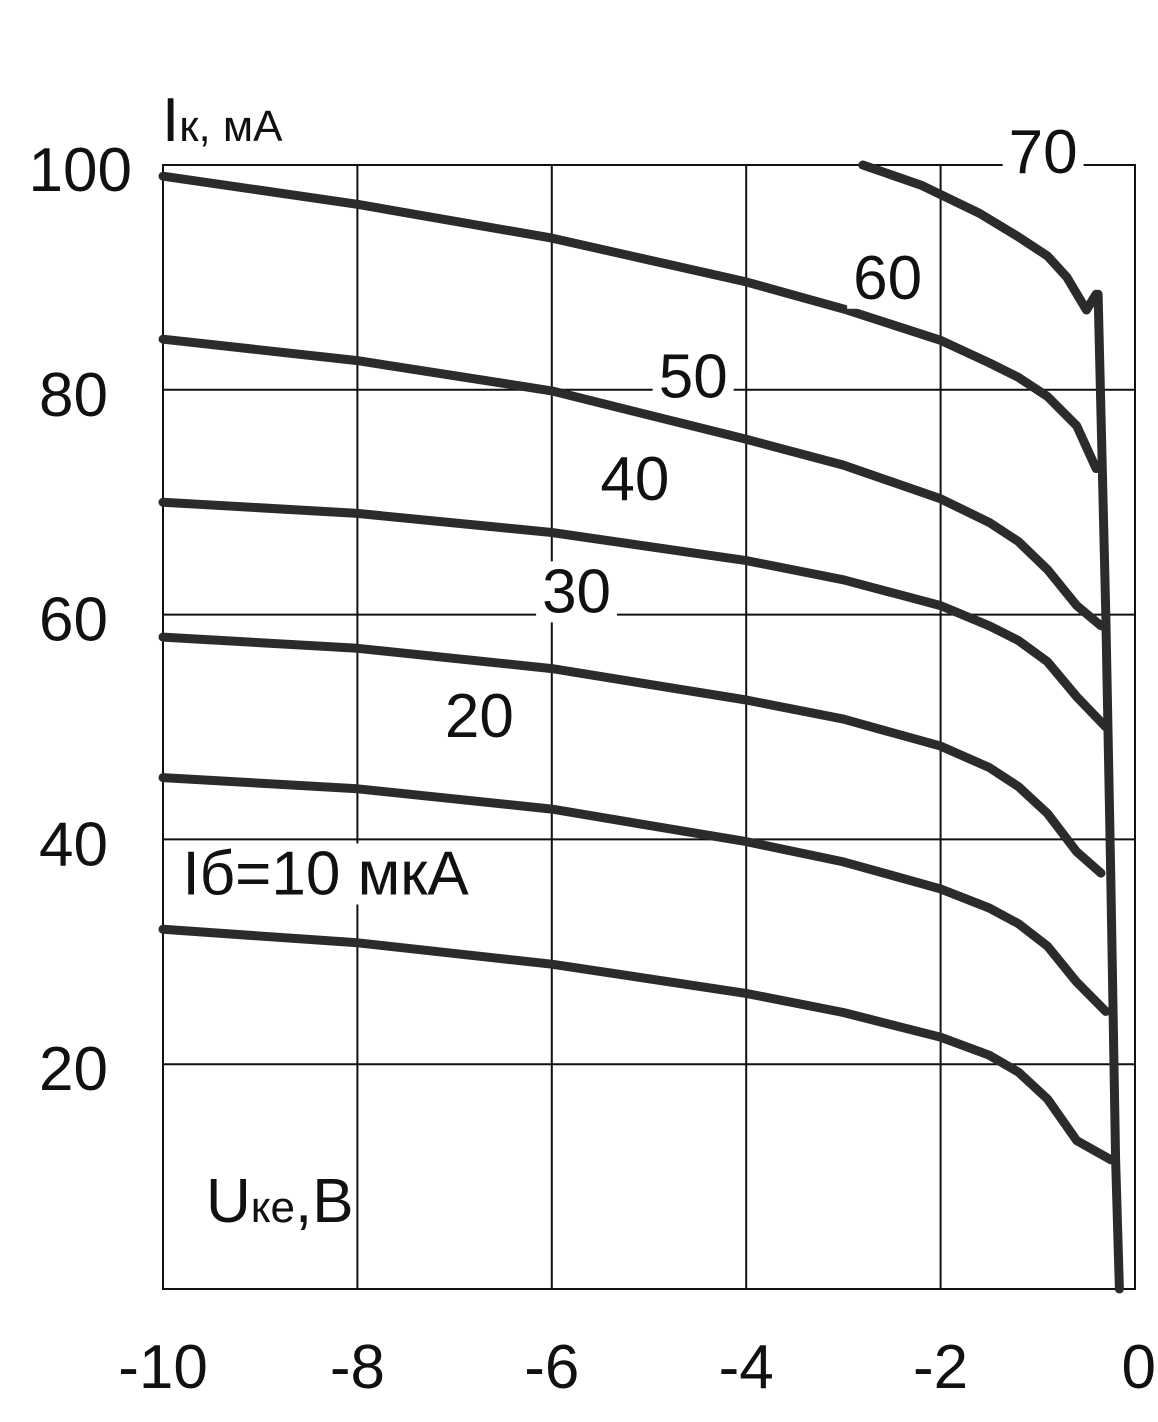 Image resolution: width=1158 pixels, height=1422 pixels. What do you see at coordinates (73, 395) in the screenshot?
I see `y-tick-label-3: 80` at bounding box center [73, 395].